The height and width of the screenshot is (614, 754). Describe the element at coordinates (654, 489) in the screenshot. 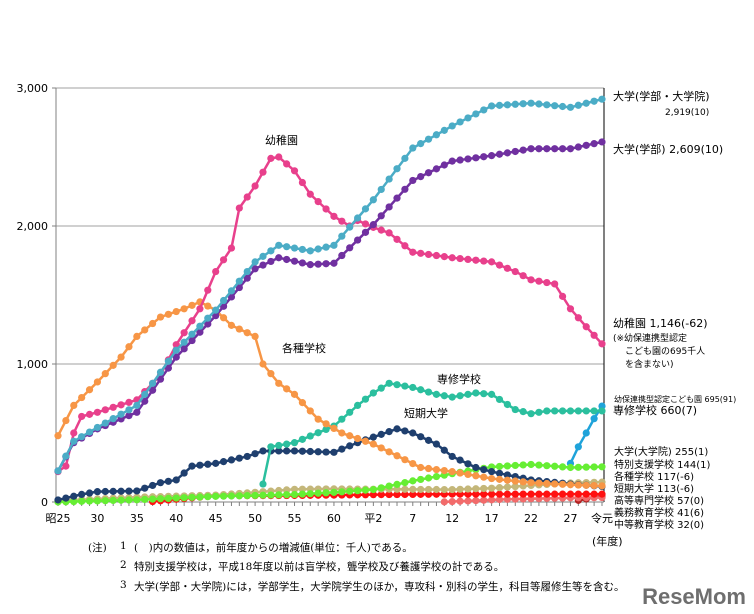

I see `end-label-junior-college: 短期大学 113(-6)` at that location.